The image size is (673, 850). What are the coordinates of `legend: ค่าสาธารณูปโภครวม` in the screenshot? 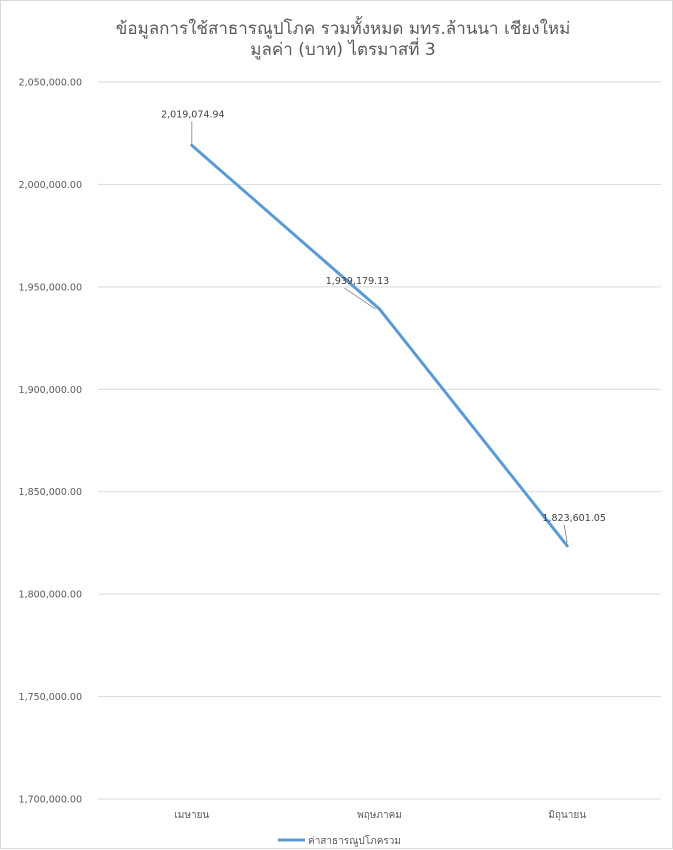 It's located at (339, 840).